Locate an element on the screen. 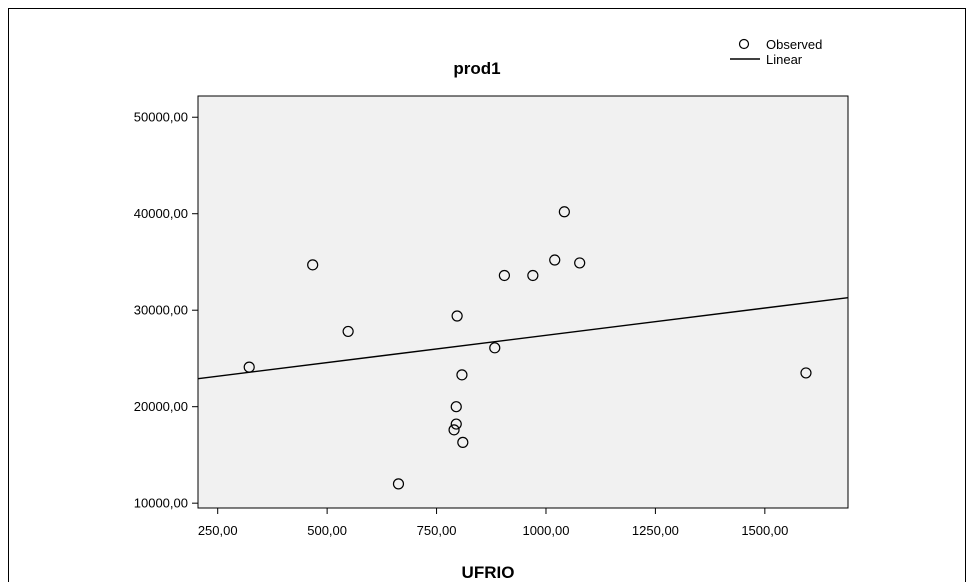  chart-title: prod1 is located at coordinates (476, 68).